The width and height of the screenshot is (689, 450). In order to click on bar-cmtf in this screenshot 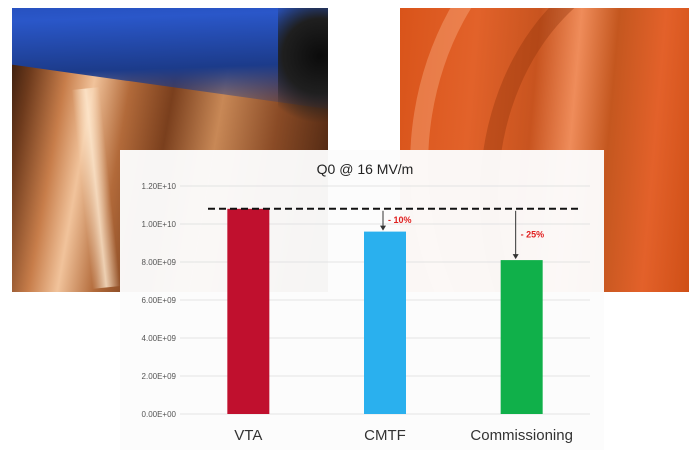, I will do `click(385, 322)`.